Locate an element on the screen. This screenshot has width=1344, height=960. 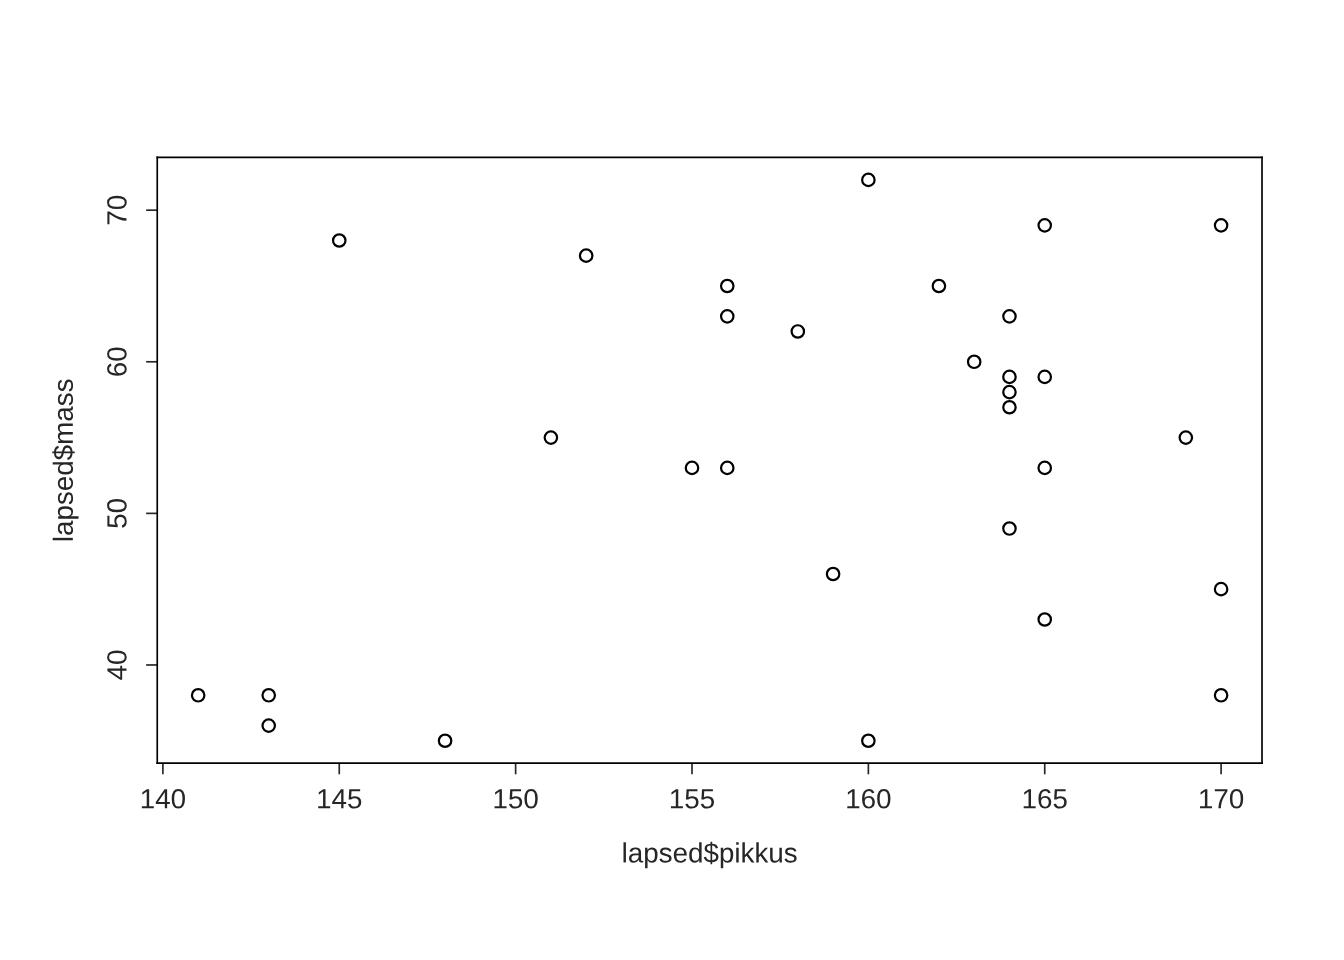
y-tick-label: 50 is located at coordinates (117, 513).